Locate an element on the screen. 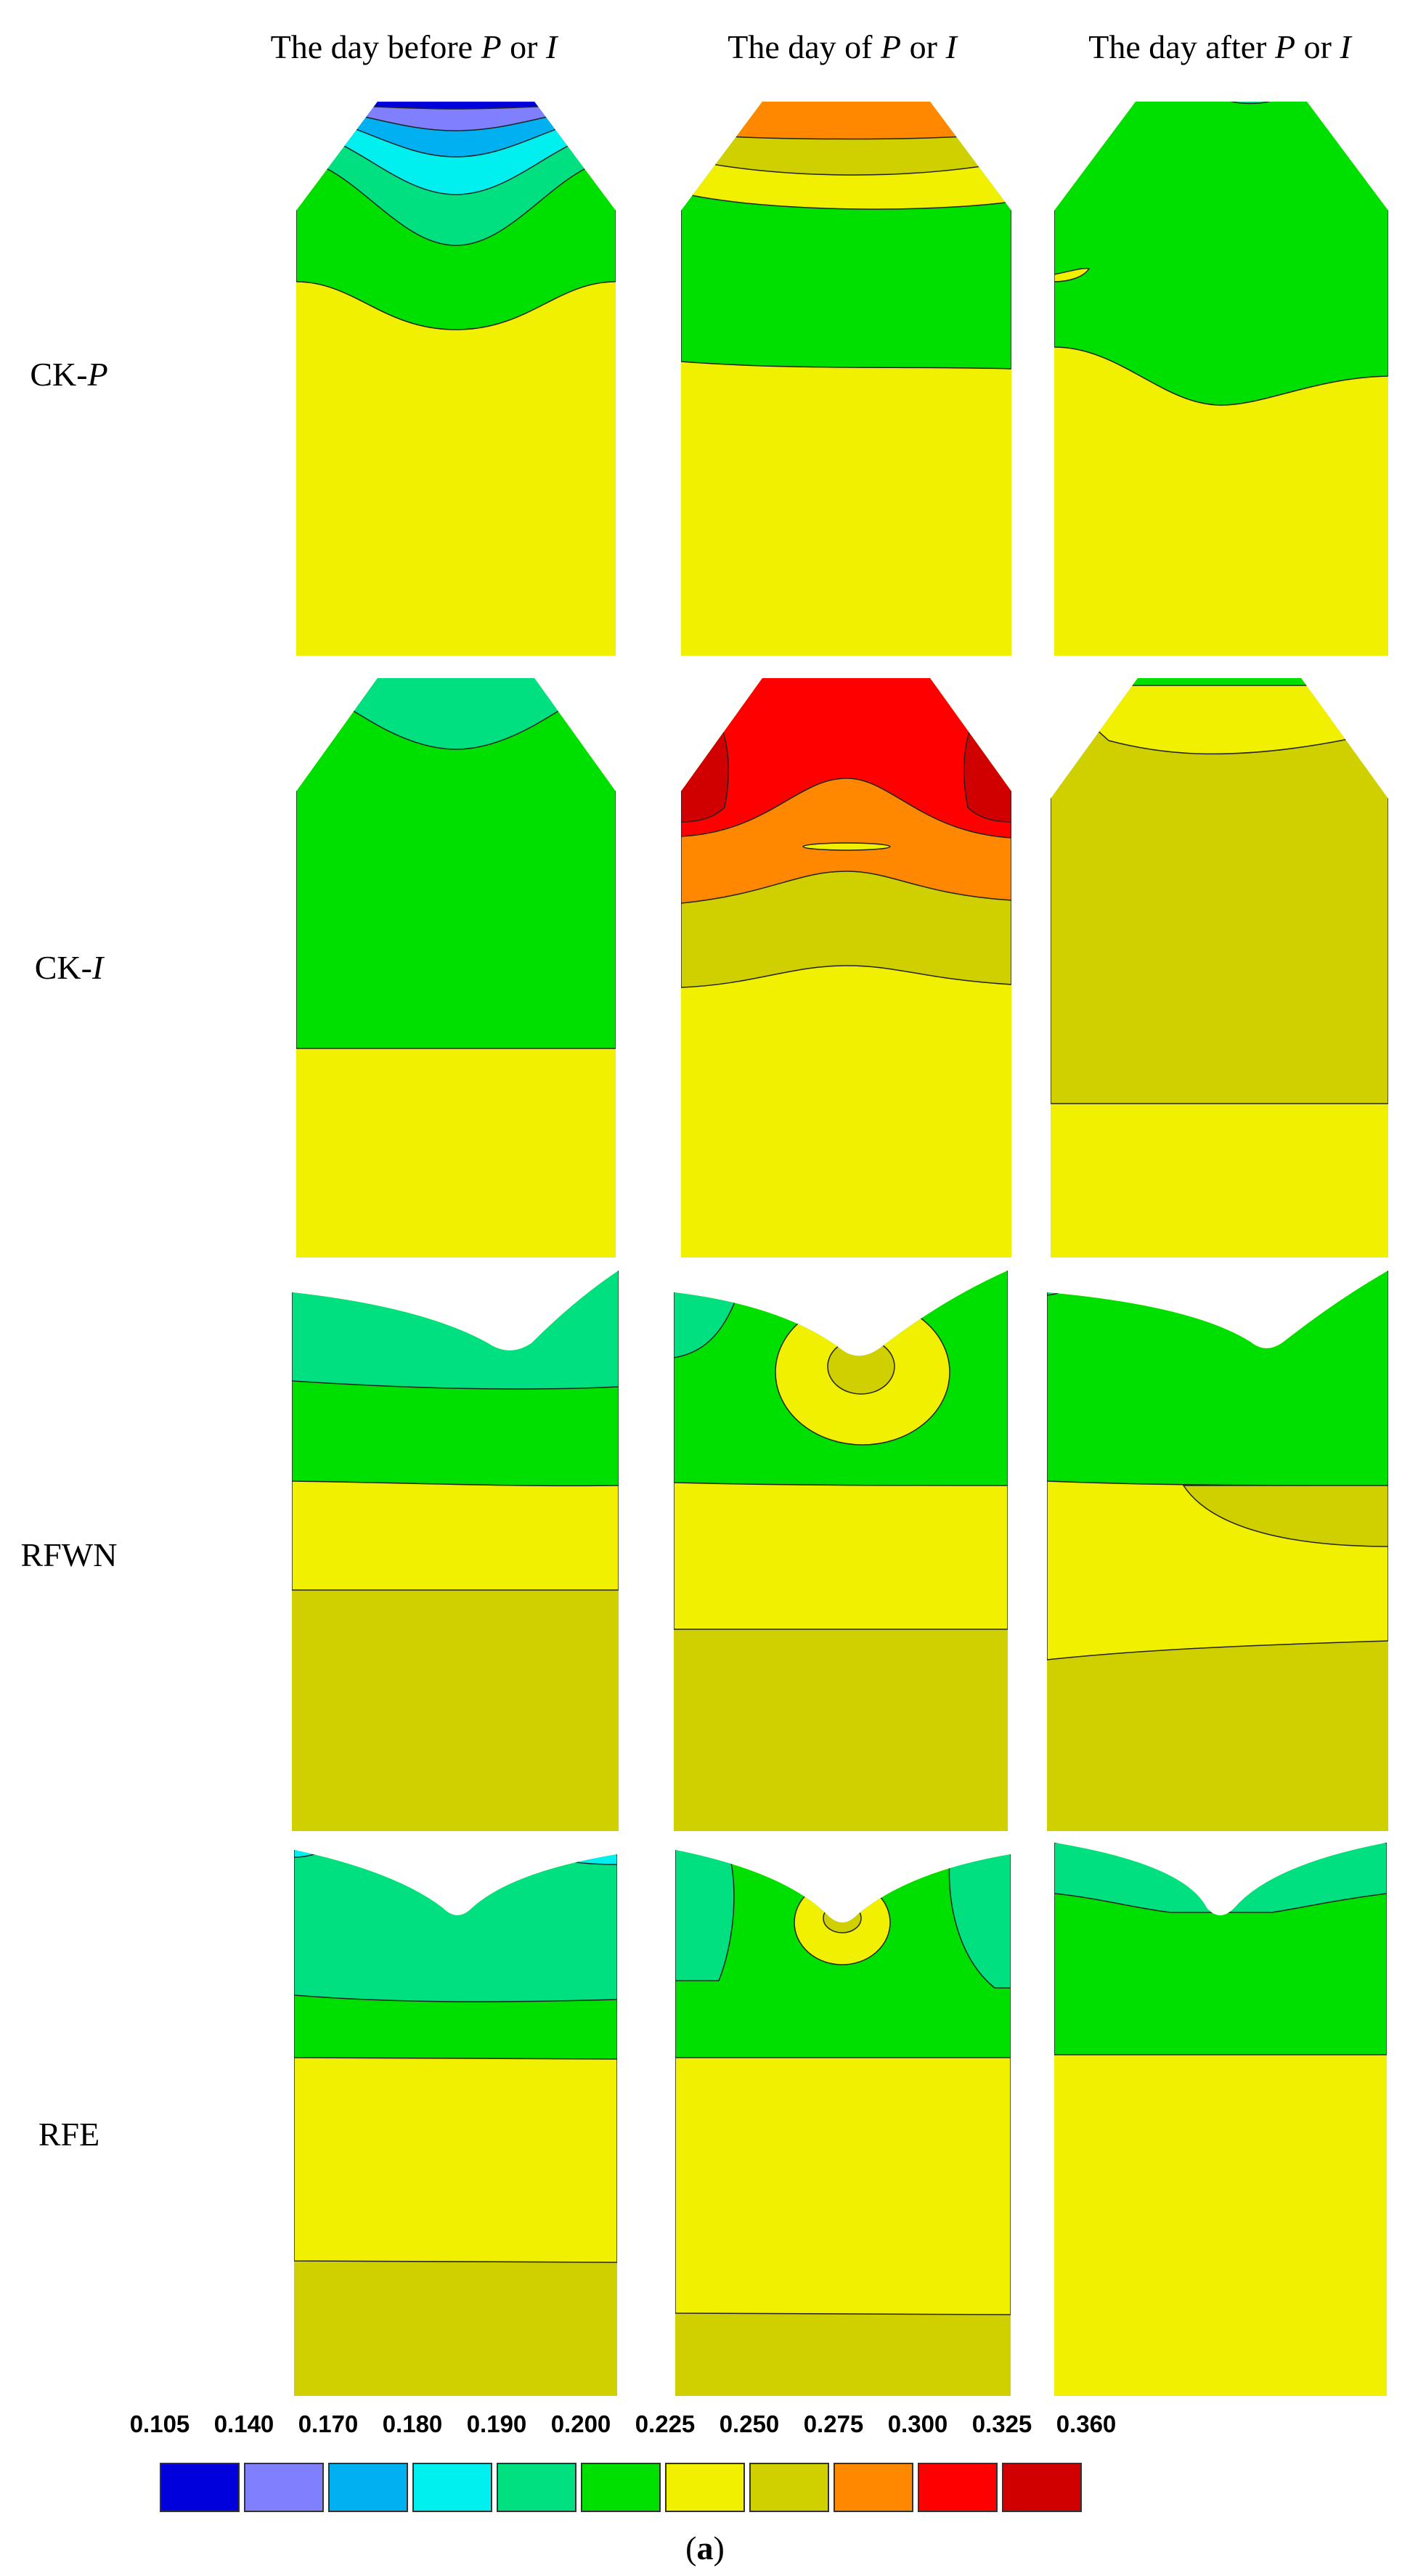 This screenshot has width=1410, height=2576. legend-value: 0.360 is located at coordinates (1086, 2423).